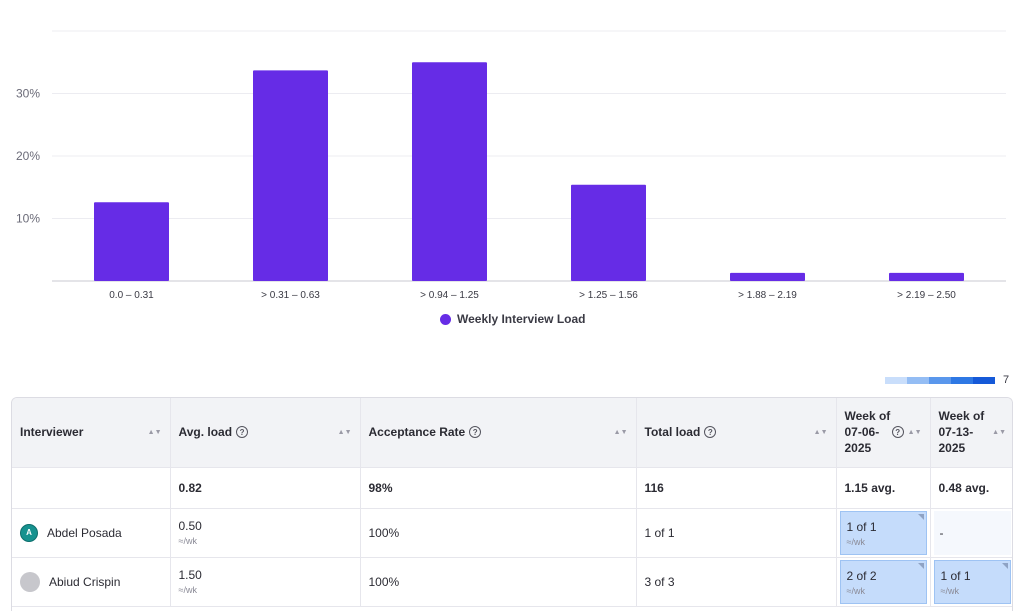  Describe the element at coordinates (265, 582) in the screenshot. I see `avg-load-cell: 1.50 ≈/wk` at that location.